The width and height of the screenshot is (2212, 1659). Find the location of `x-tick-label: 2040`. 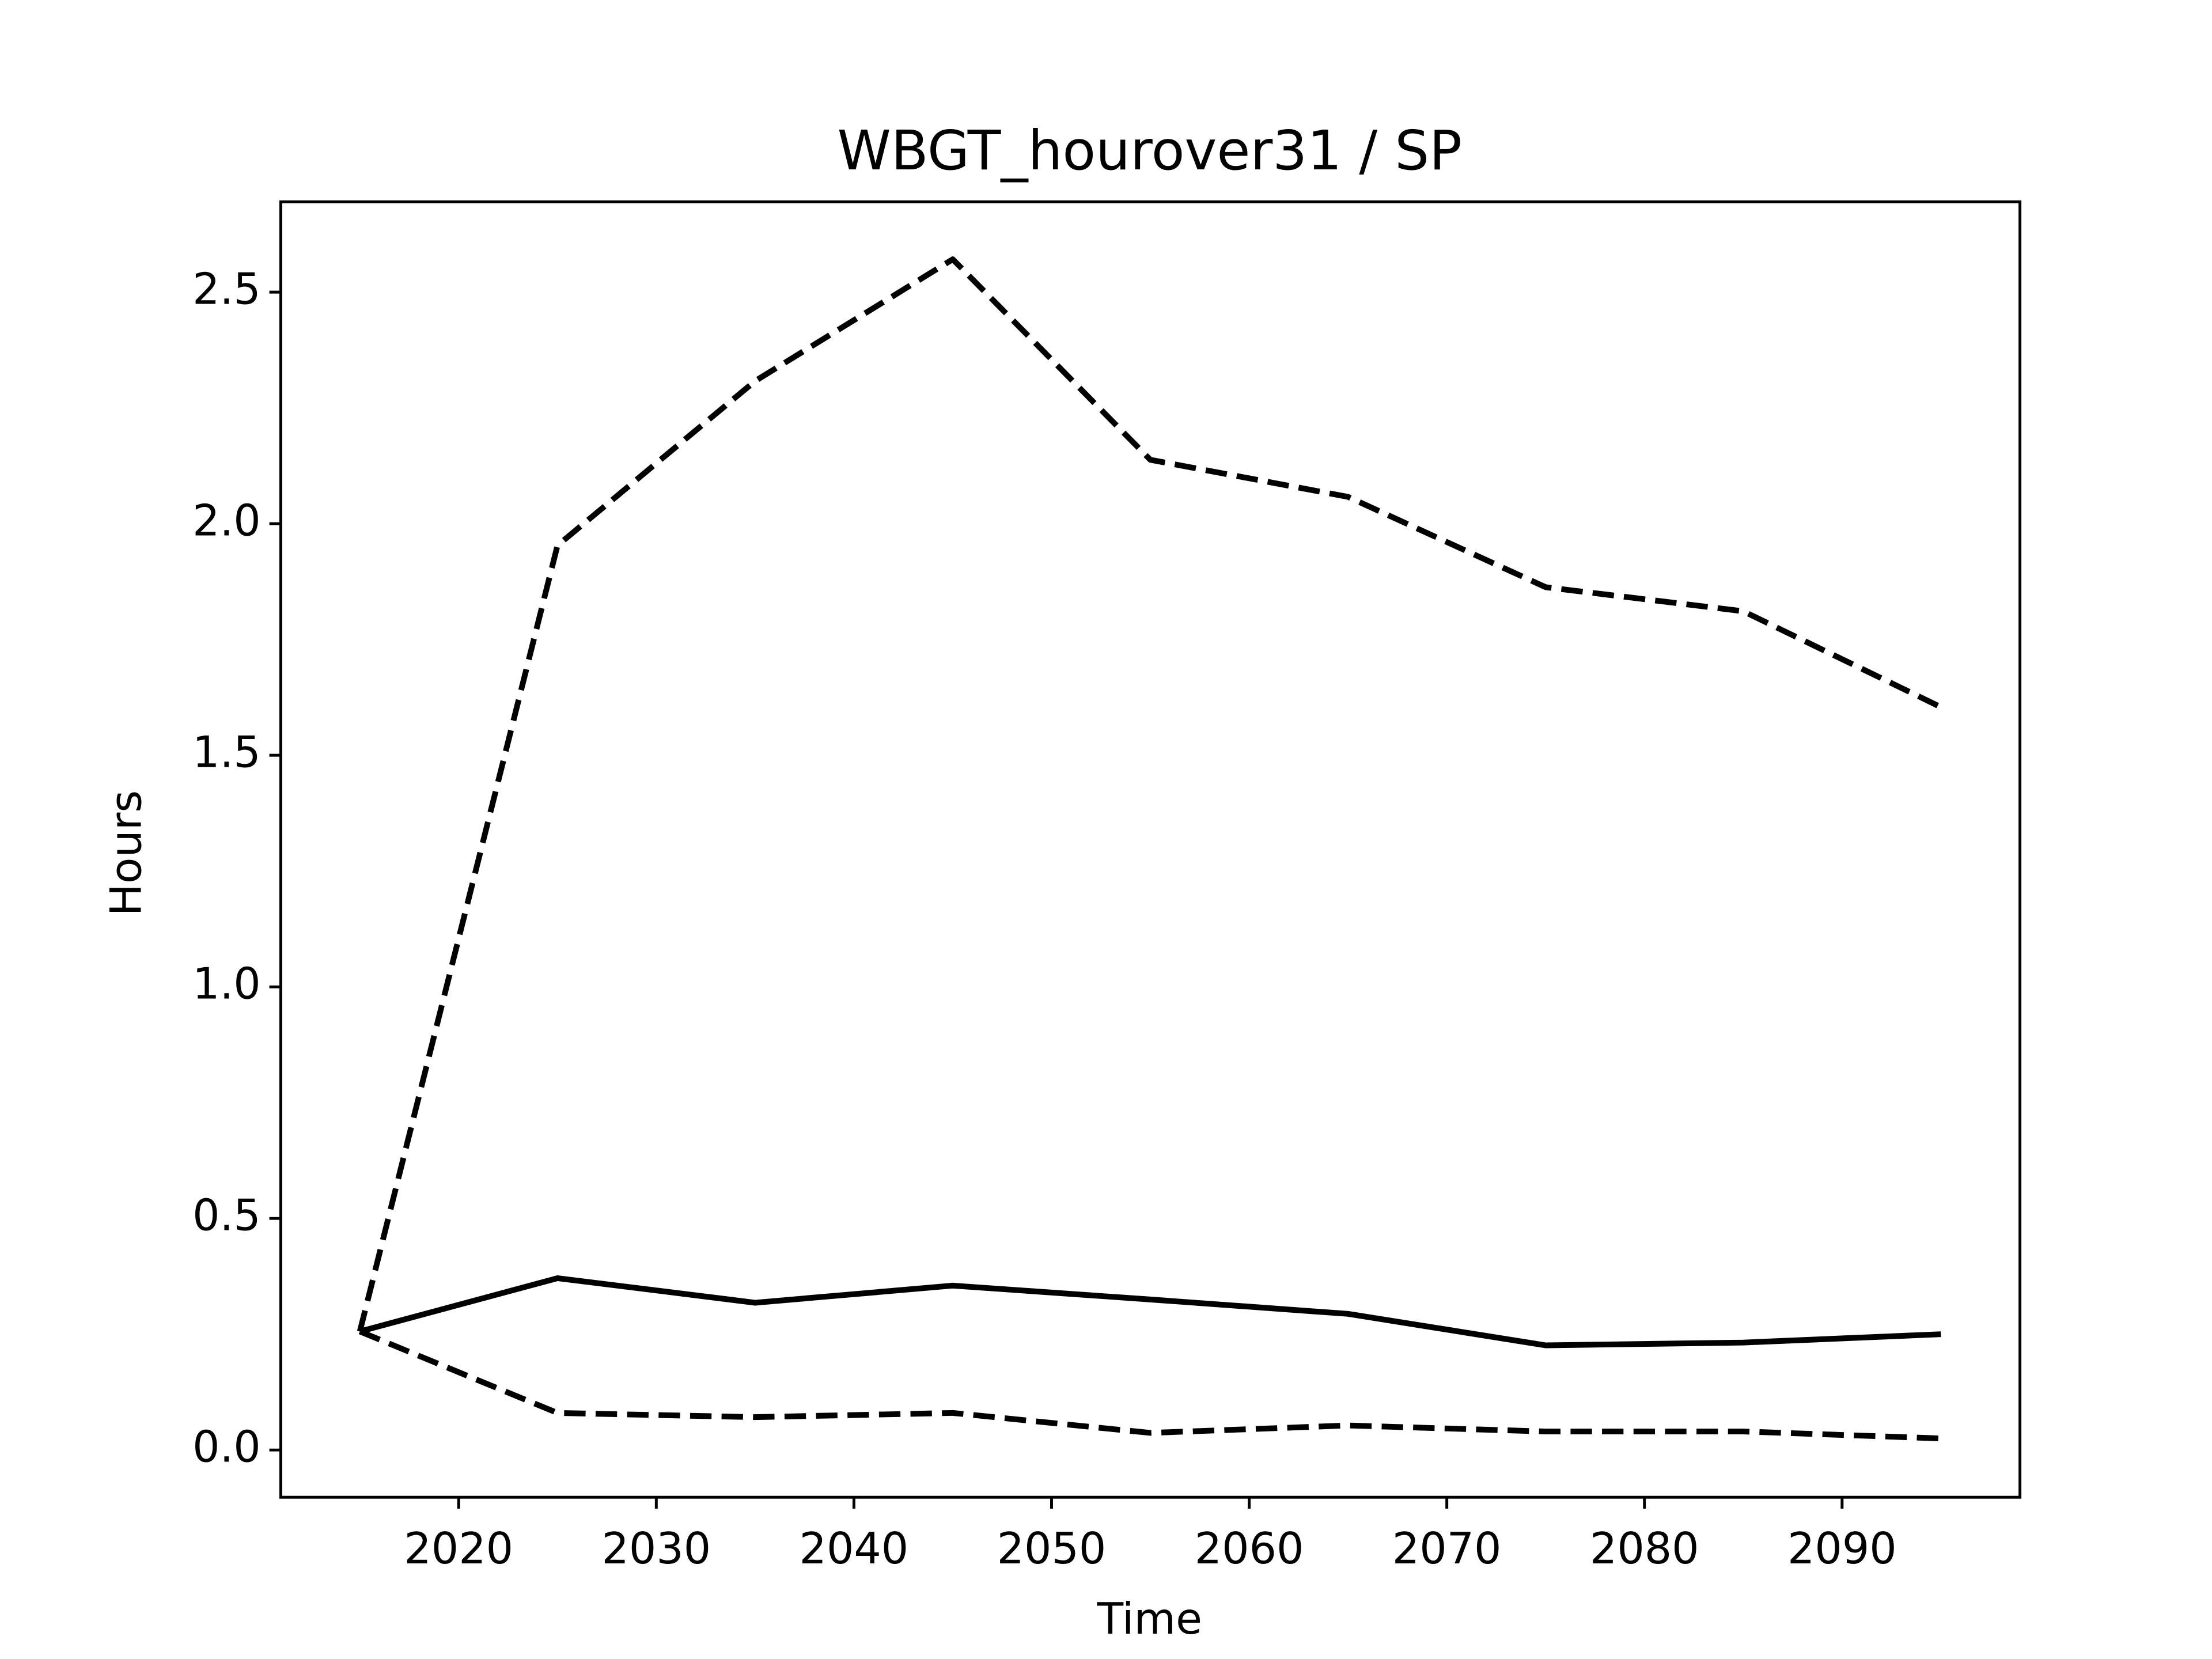

x-tick-label: 2040 is located at coordinates (854, 1549).